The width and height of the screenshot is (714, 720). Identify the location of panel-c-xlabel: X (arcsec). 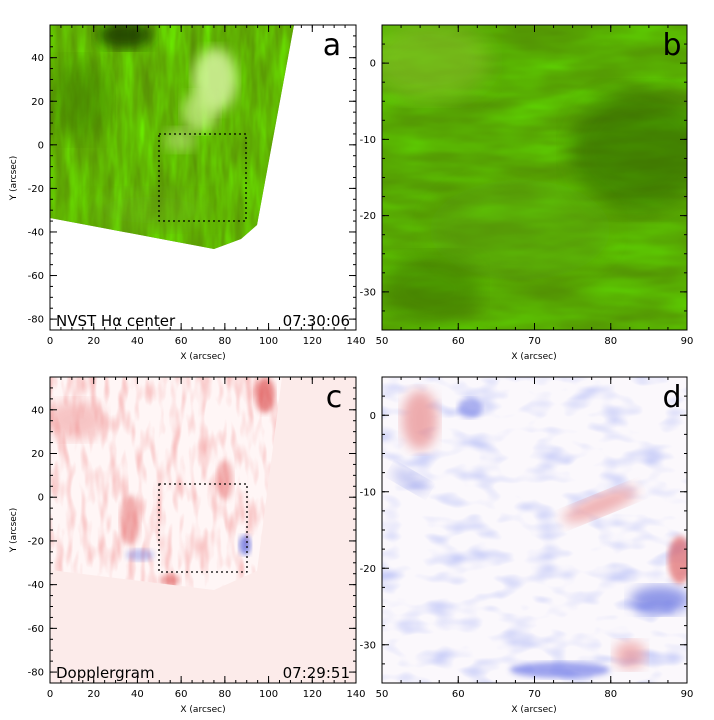
(202, 710).